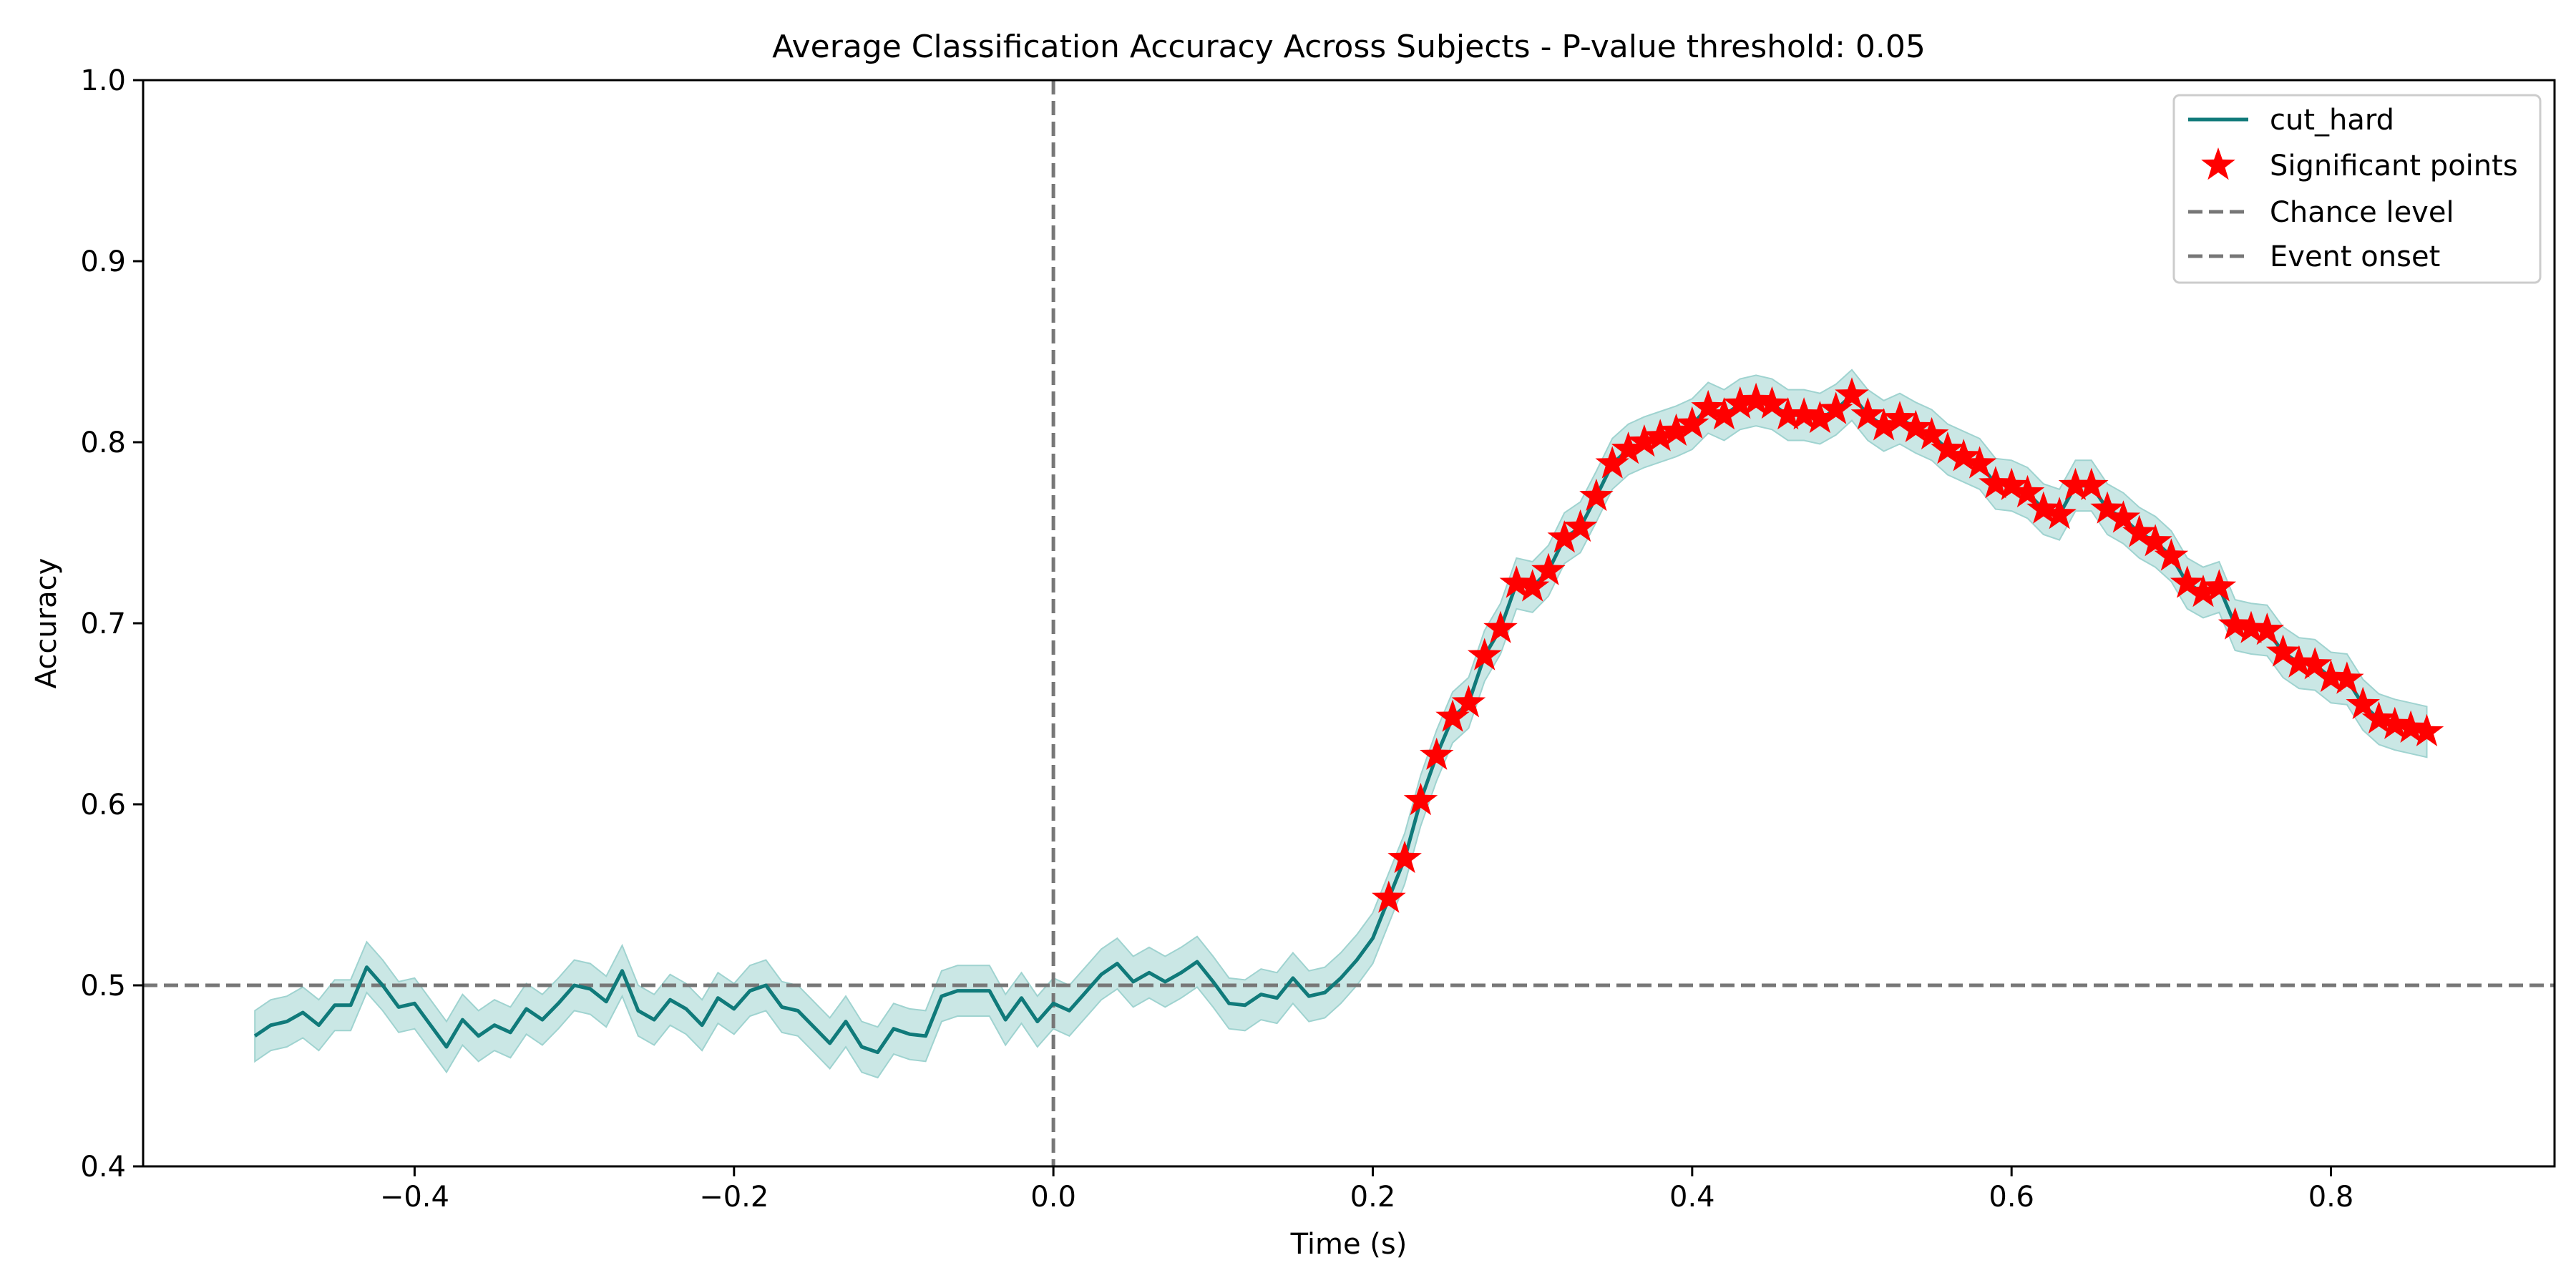 This screenshot has height=1288, width=2576. I want to click on y-tick-label: 0.4, so click(103, 1167).